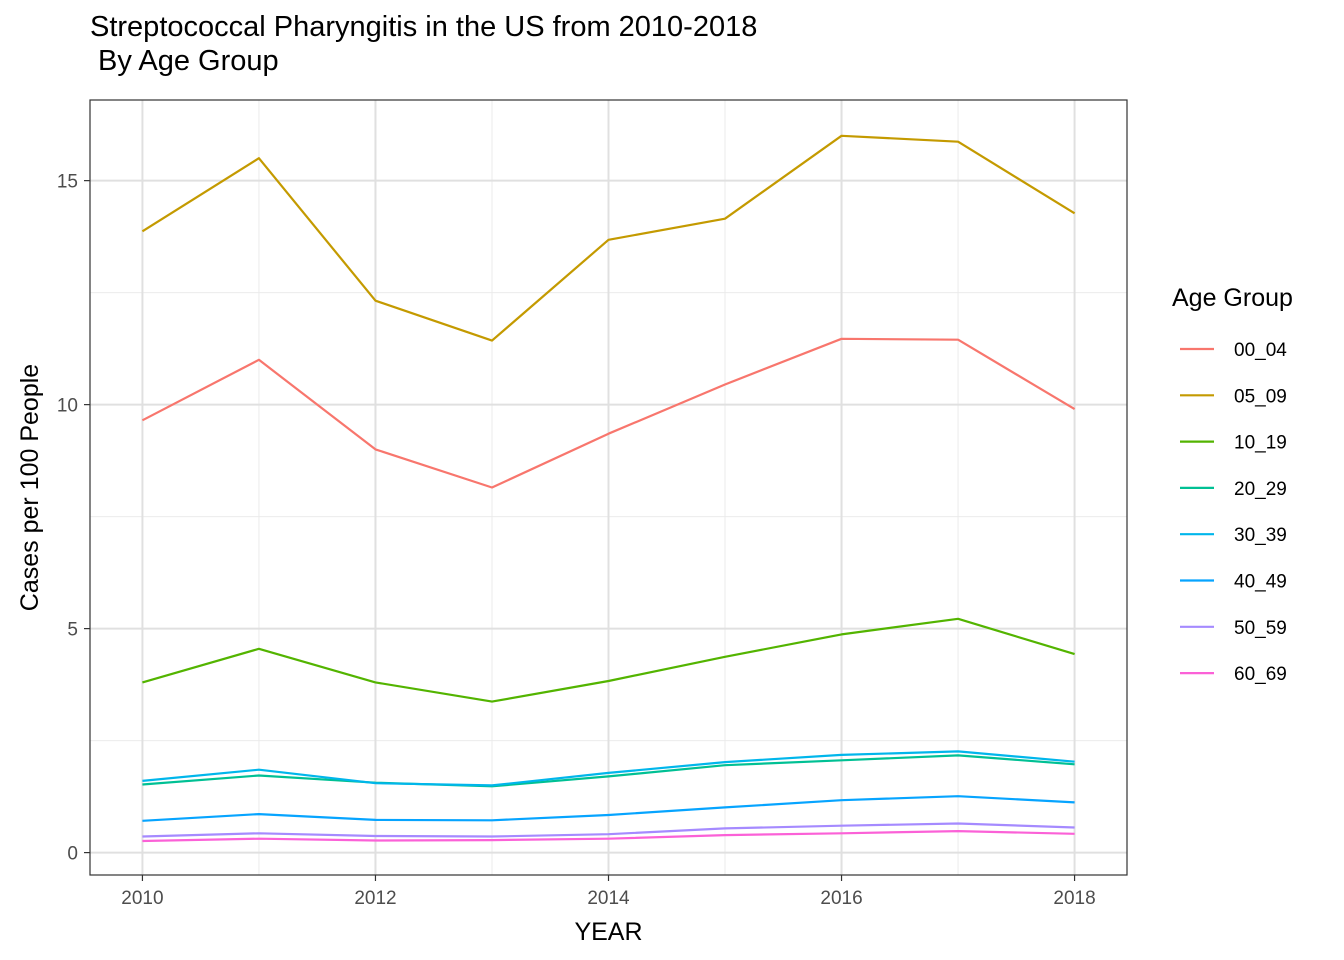 Image resolution: width=1344 pixels, height=960 pixels. I want to click on y-tick-label: 10, so click(67, 406).